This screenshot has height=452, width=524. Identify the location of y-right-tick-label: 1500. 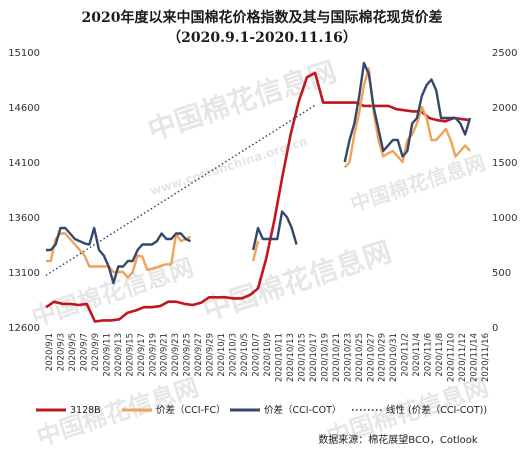
(504, 163).